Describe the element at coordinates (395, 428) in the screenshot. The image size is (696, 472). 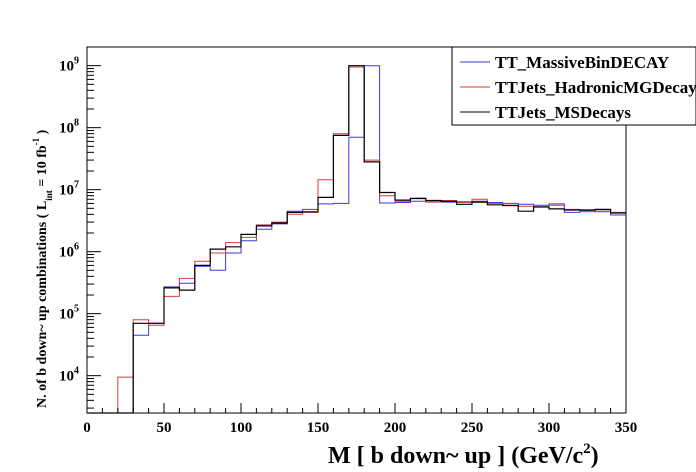
I see `x-tick-label: 200` at that location.